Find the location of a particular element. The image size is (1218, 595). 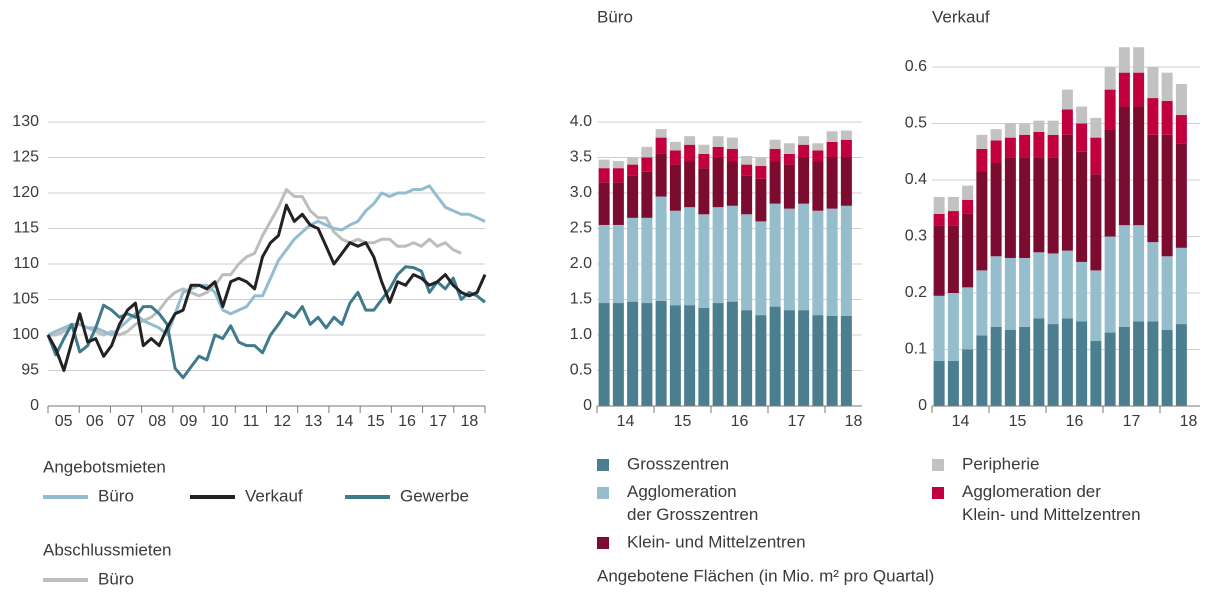

x-tick-label: 13 is located at coordinates (313, 421).